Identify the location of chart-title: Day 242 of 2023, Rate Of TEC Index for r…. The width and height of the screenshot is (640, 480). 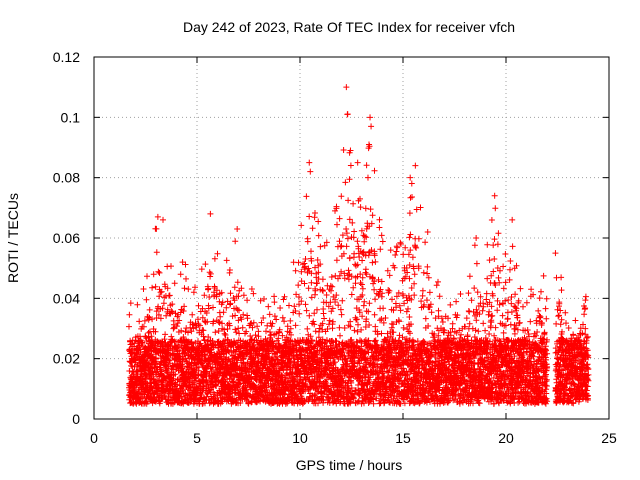
(349, 27).